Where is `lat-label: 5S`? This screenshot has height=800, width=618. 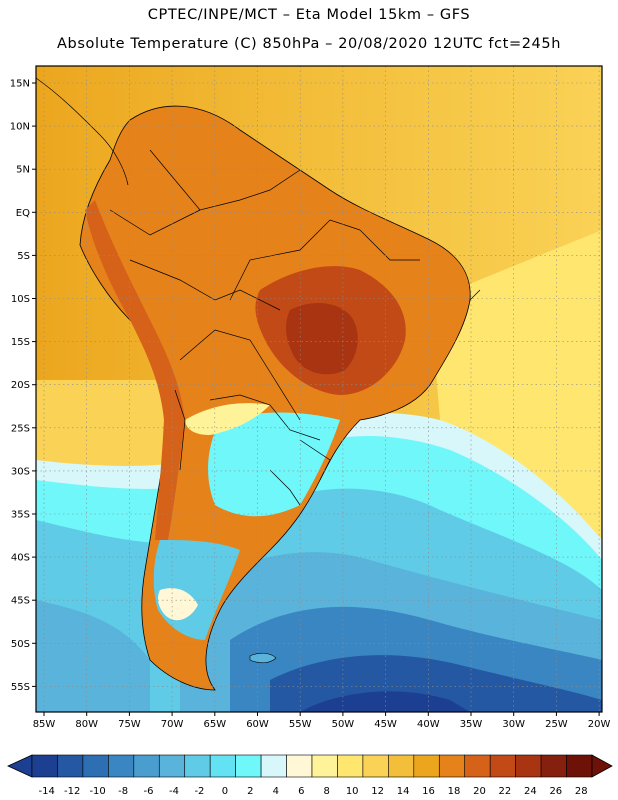
lat-label: 5S is located at coordinates (23, 256).